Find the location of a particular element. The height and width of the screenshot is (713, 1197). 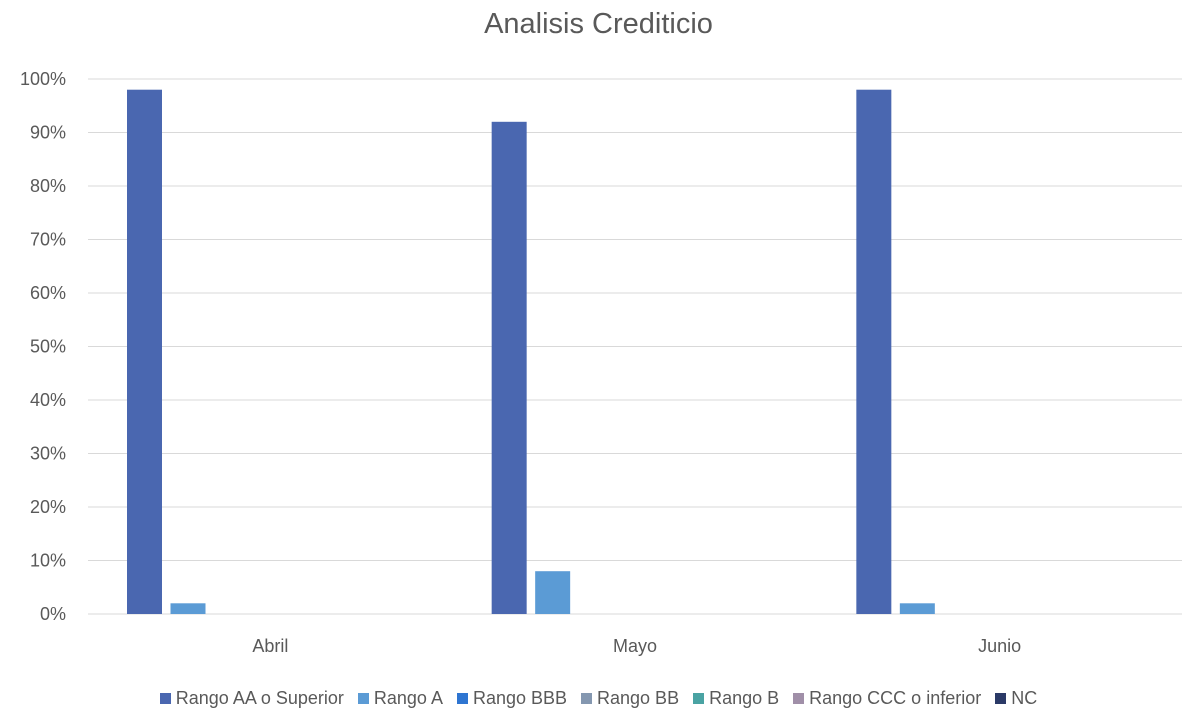

legend-item: Rango A is located at coordinates (400, 698).